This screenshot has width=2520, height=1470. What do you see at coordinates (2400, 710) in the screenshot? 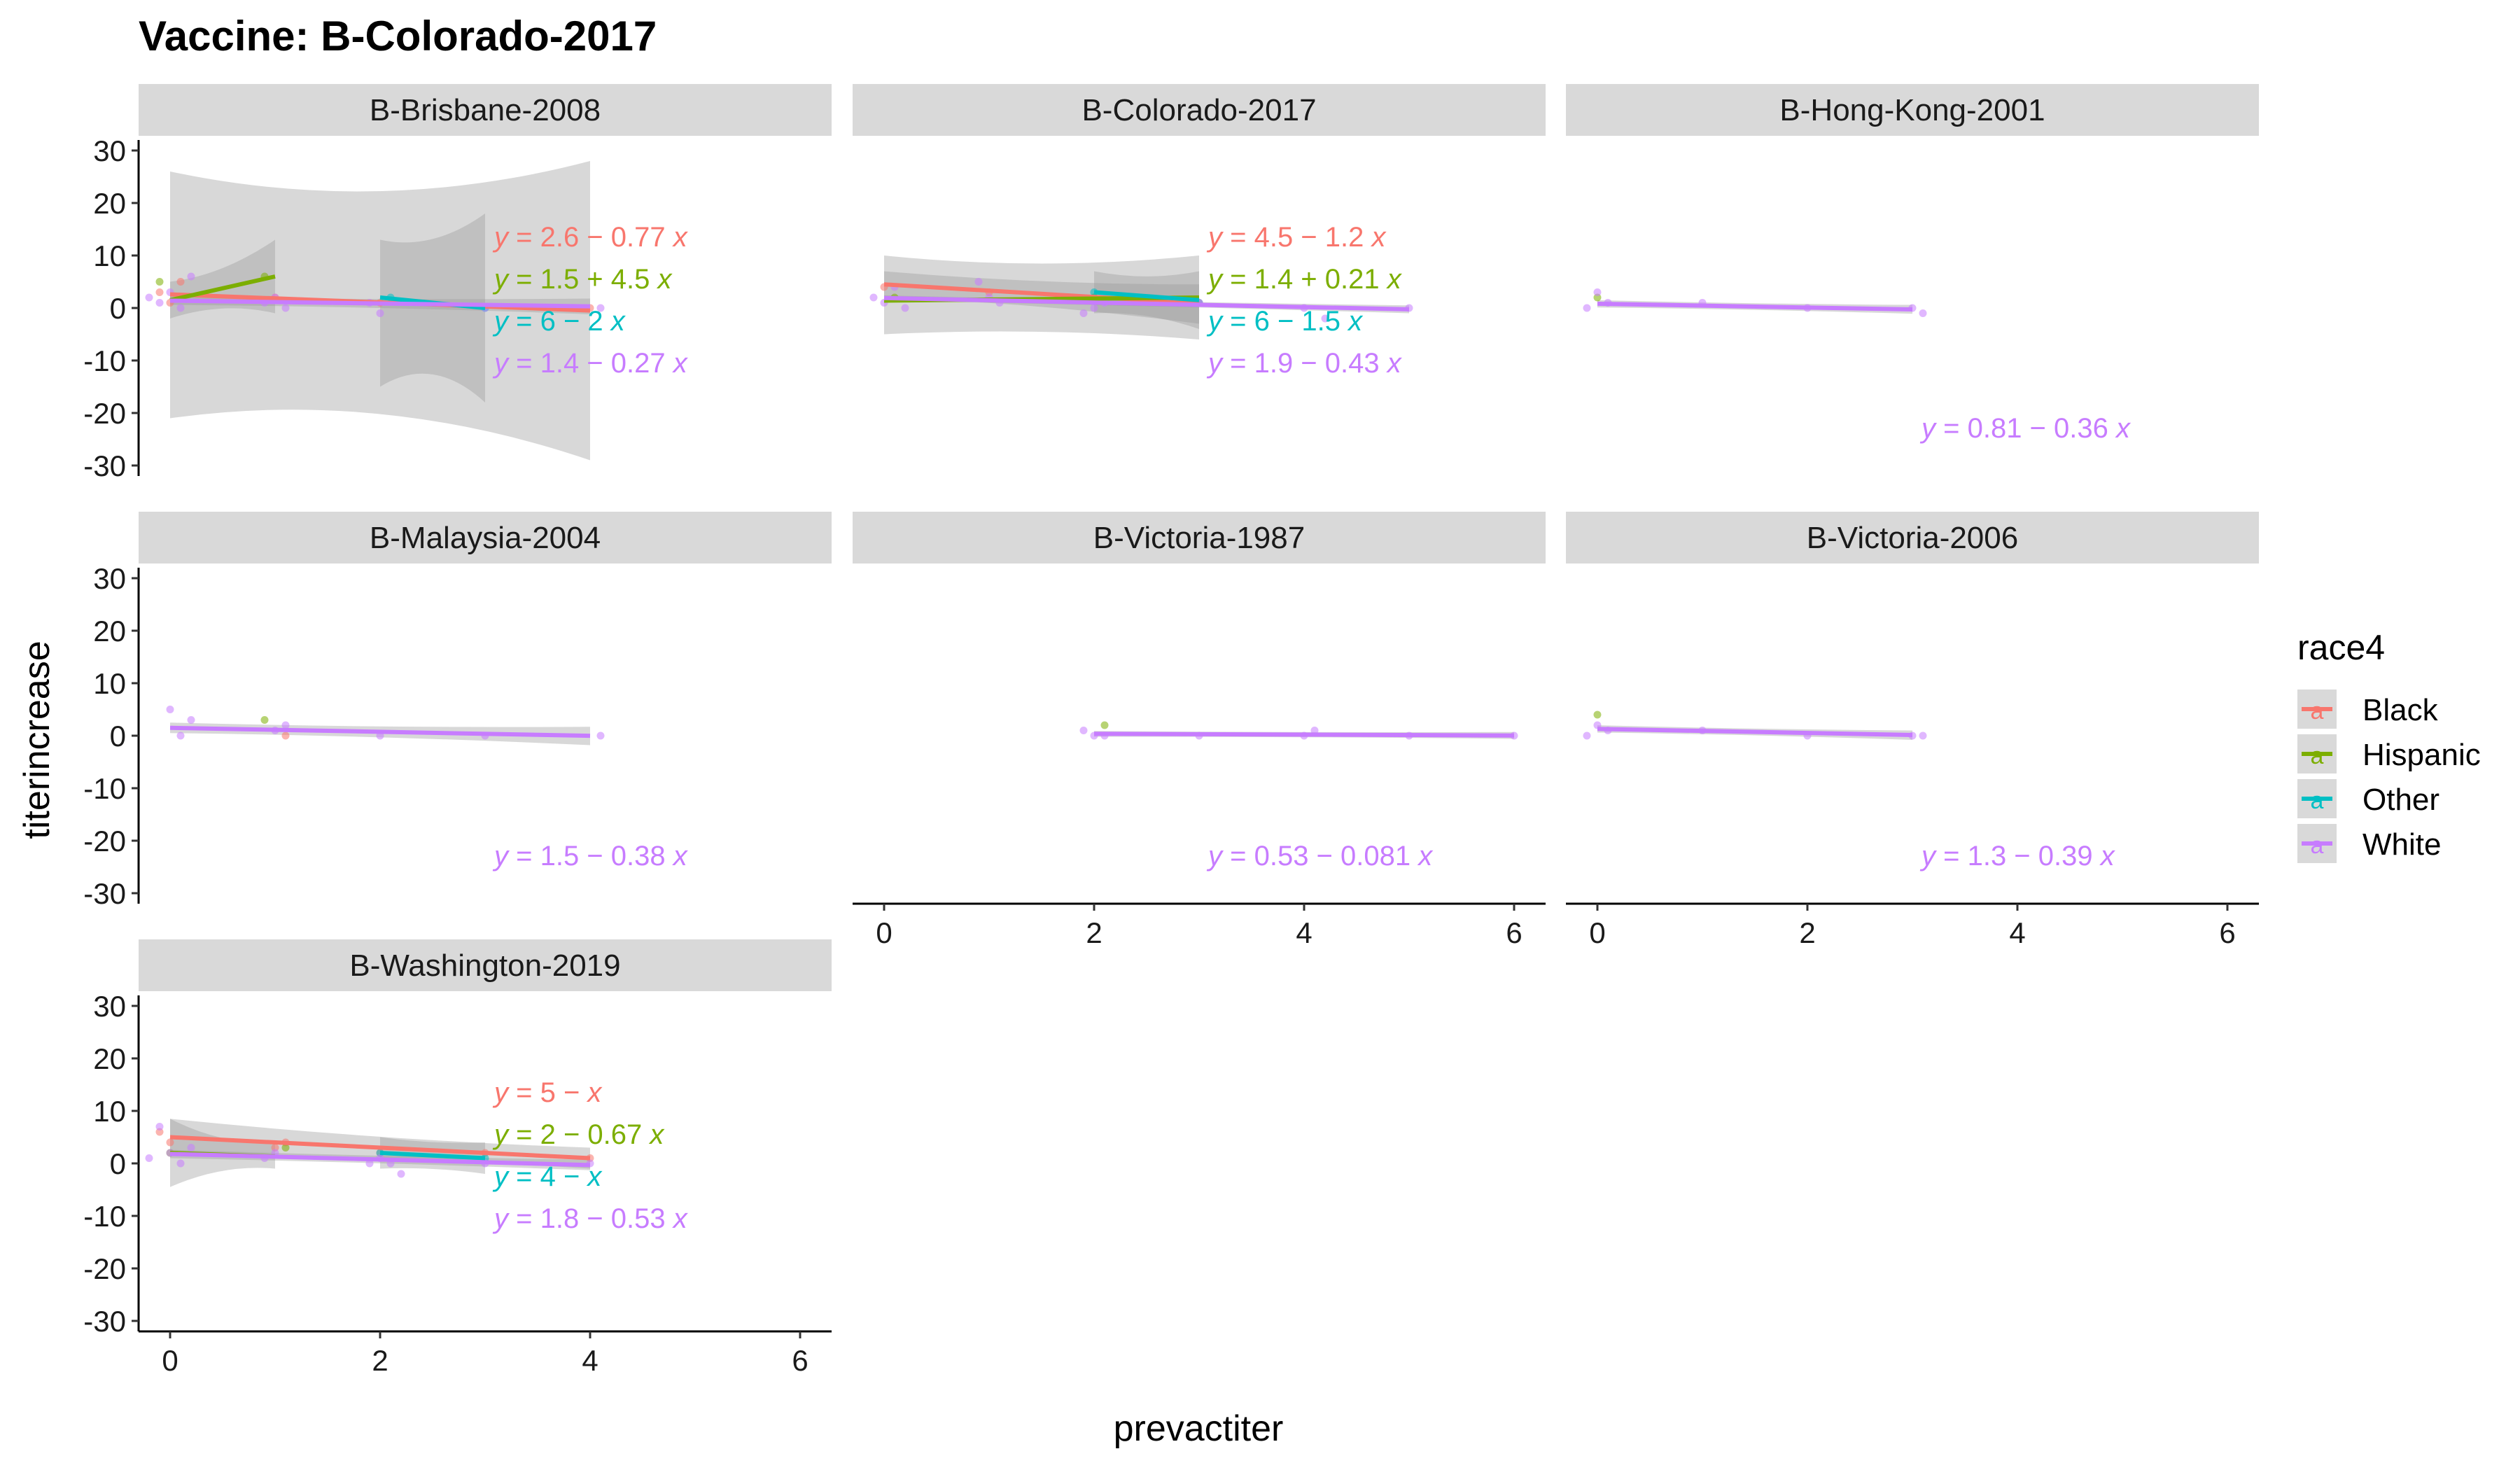
I see `legend-label-black: Black` at bounding box center [2400, 710].